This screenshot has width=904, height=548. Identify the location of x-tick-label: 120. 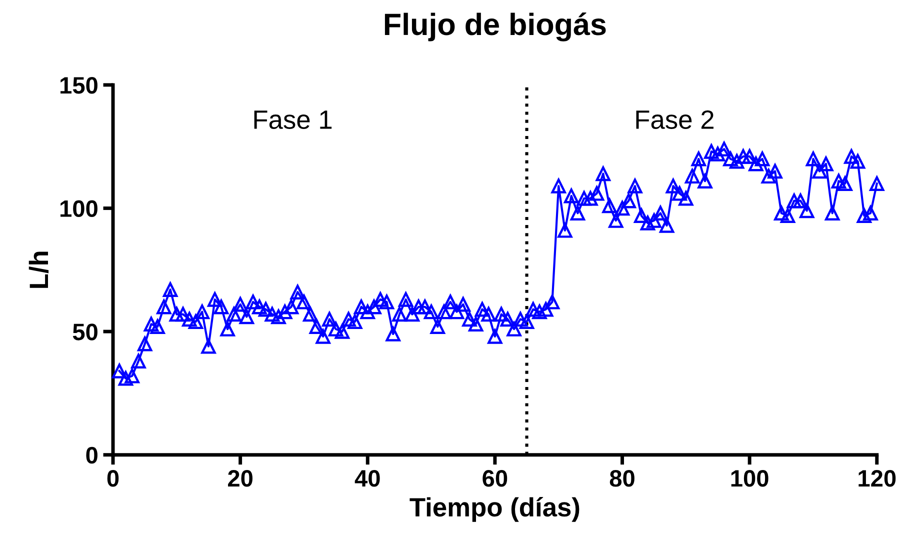
(877, 478).